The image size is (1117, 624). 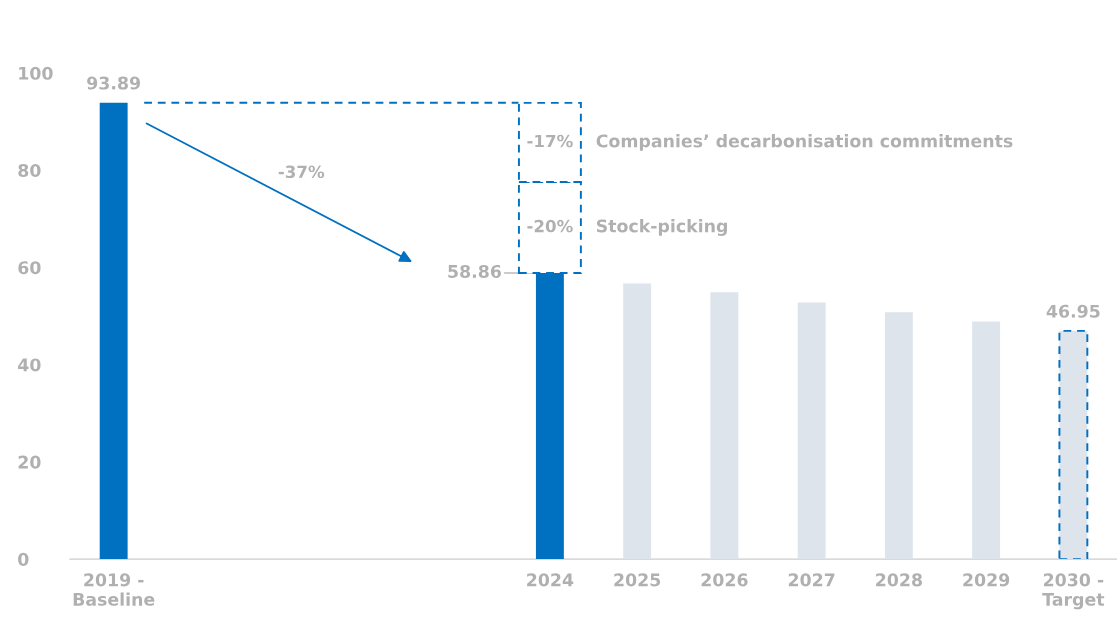 I want to click on x-tick-label: 2029, so click(x=986, y=580).